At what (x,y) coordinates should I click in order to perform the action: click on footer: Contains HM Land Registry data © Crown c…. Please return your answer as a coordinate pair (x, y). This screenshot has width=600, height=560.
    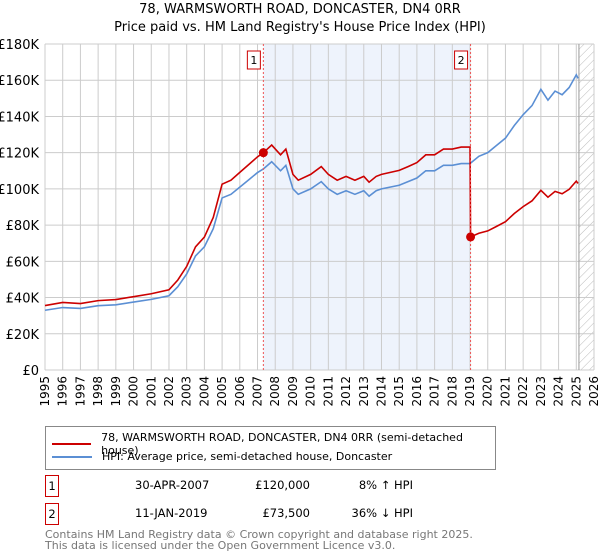
    Looking at the image, I should click on (259, 540).